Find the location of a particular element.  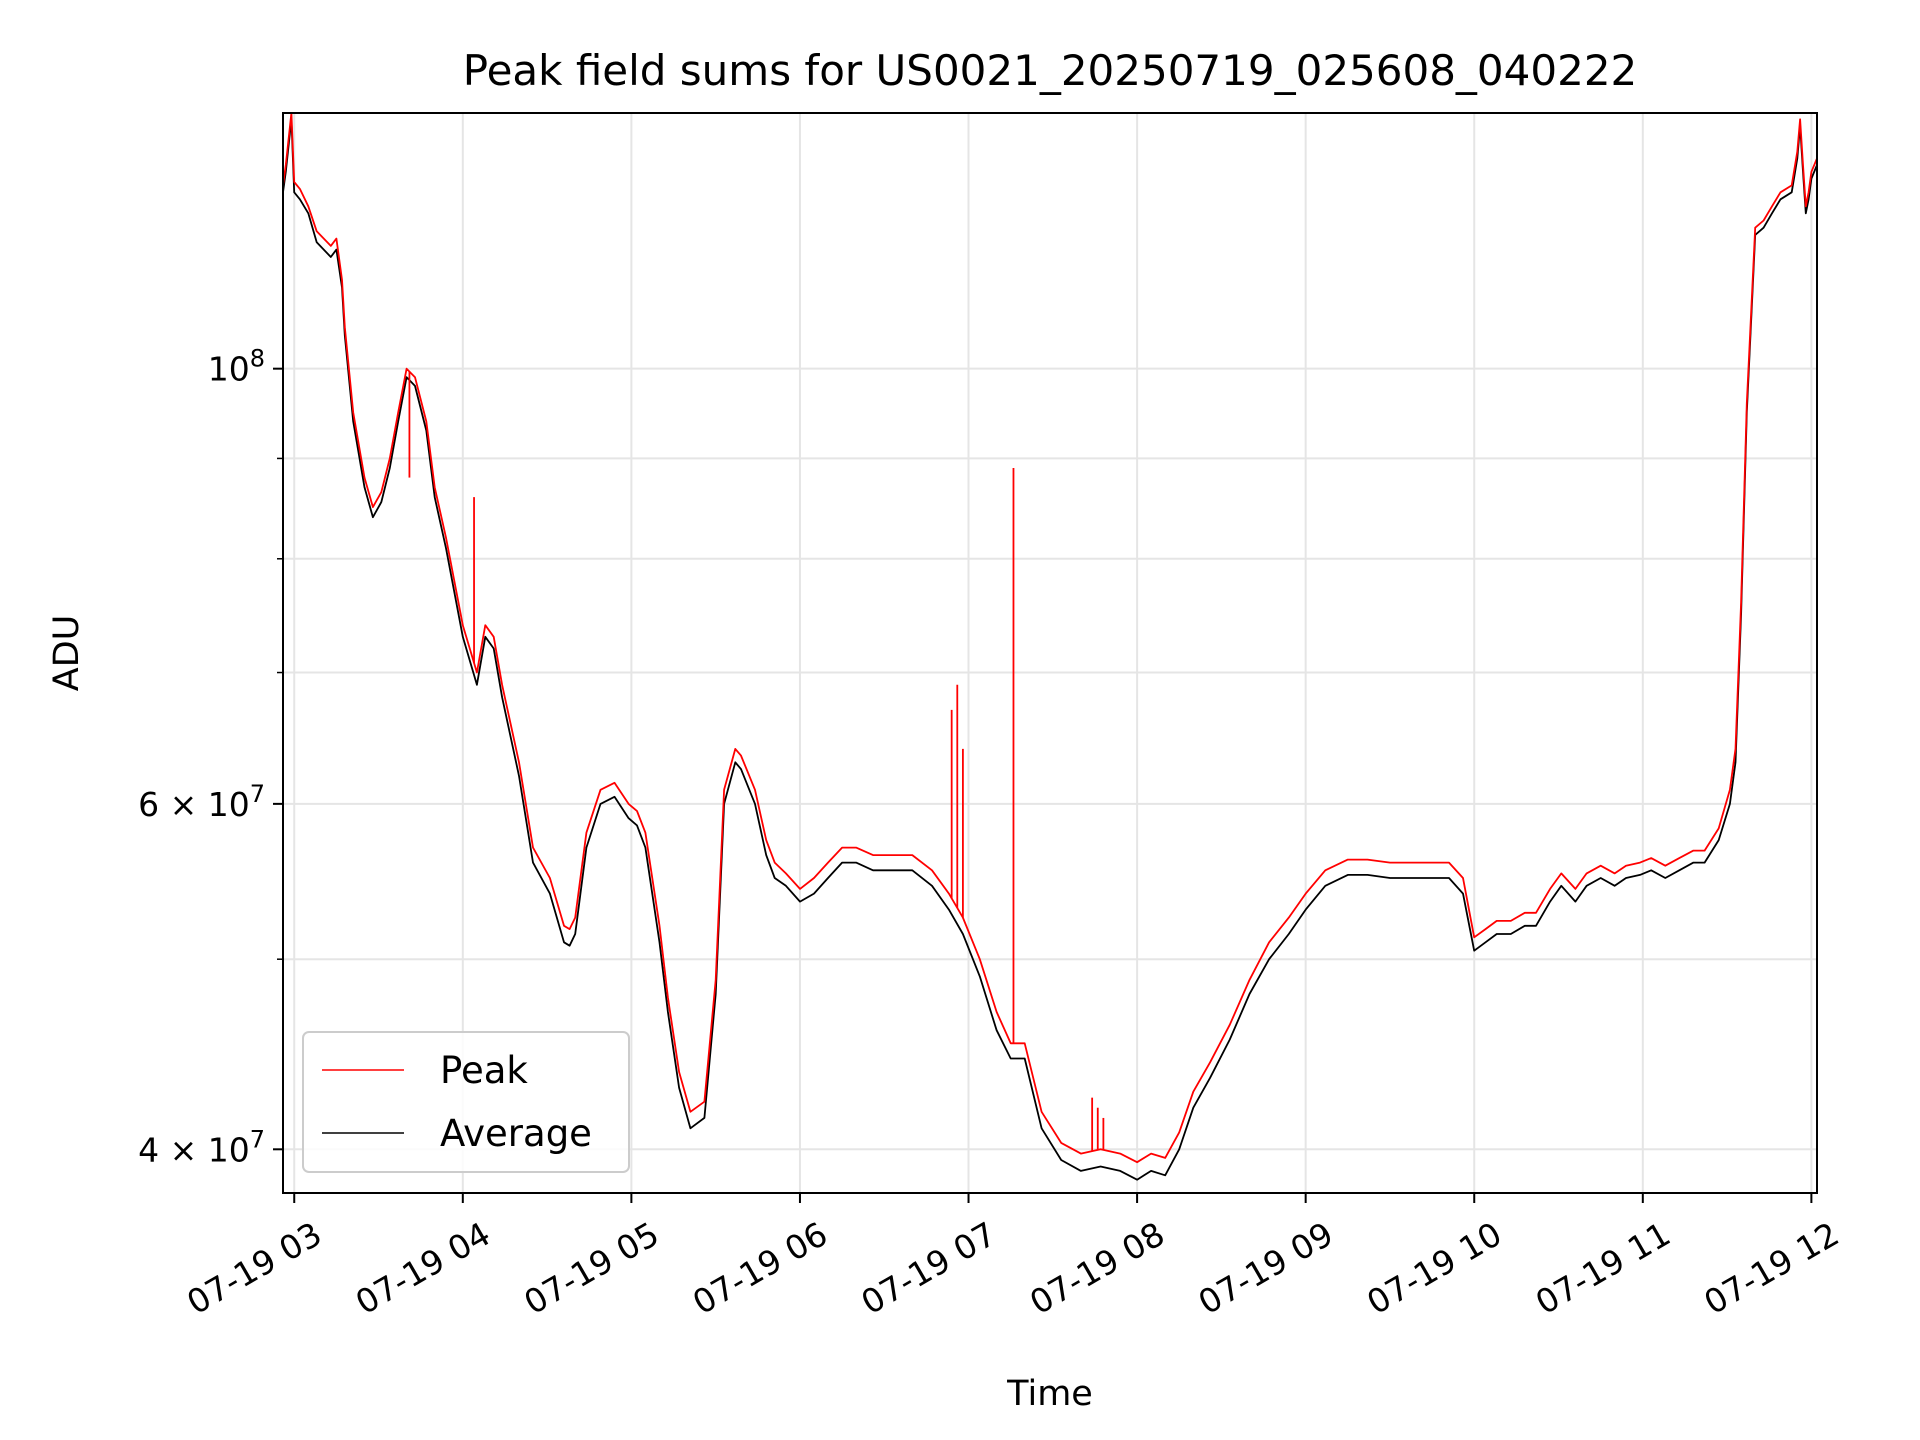

legend: Peak Average is located at coordinates (466, 1102).